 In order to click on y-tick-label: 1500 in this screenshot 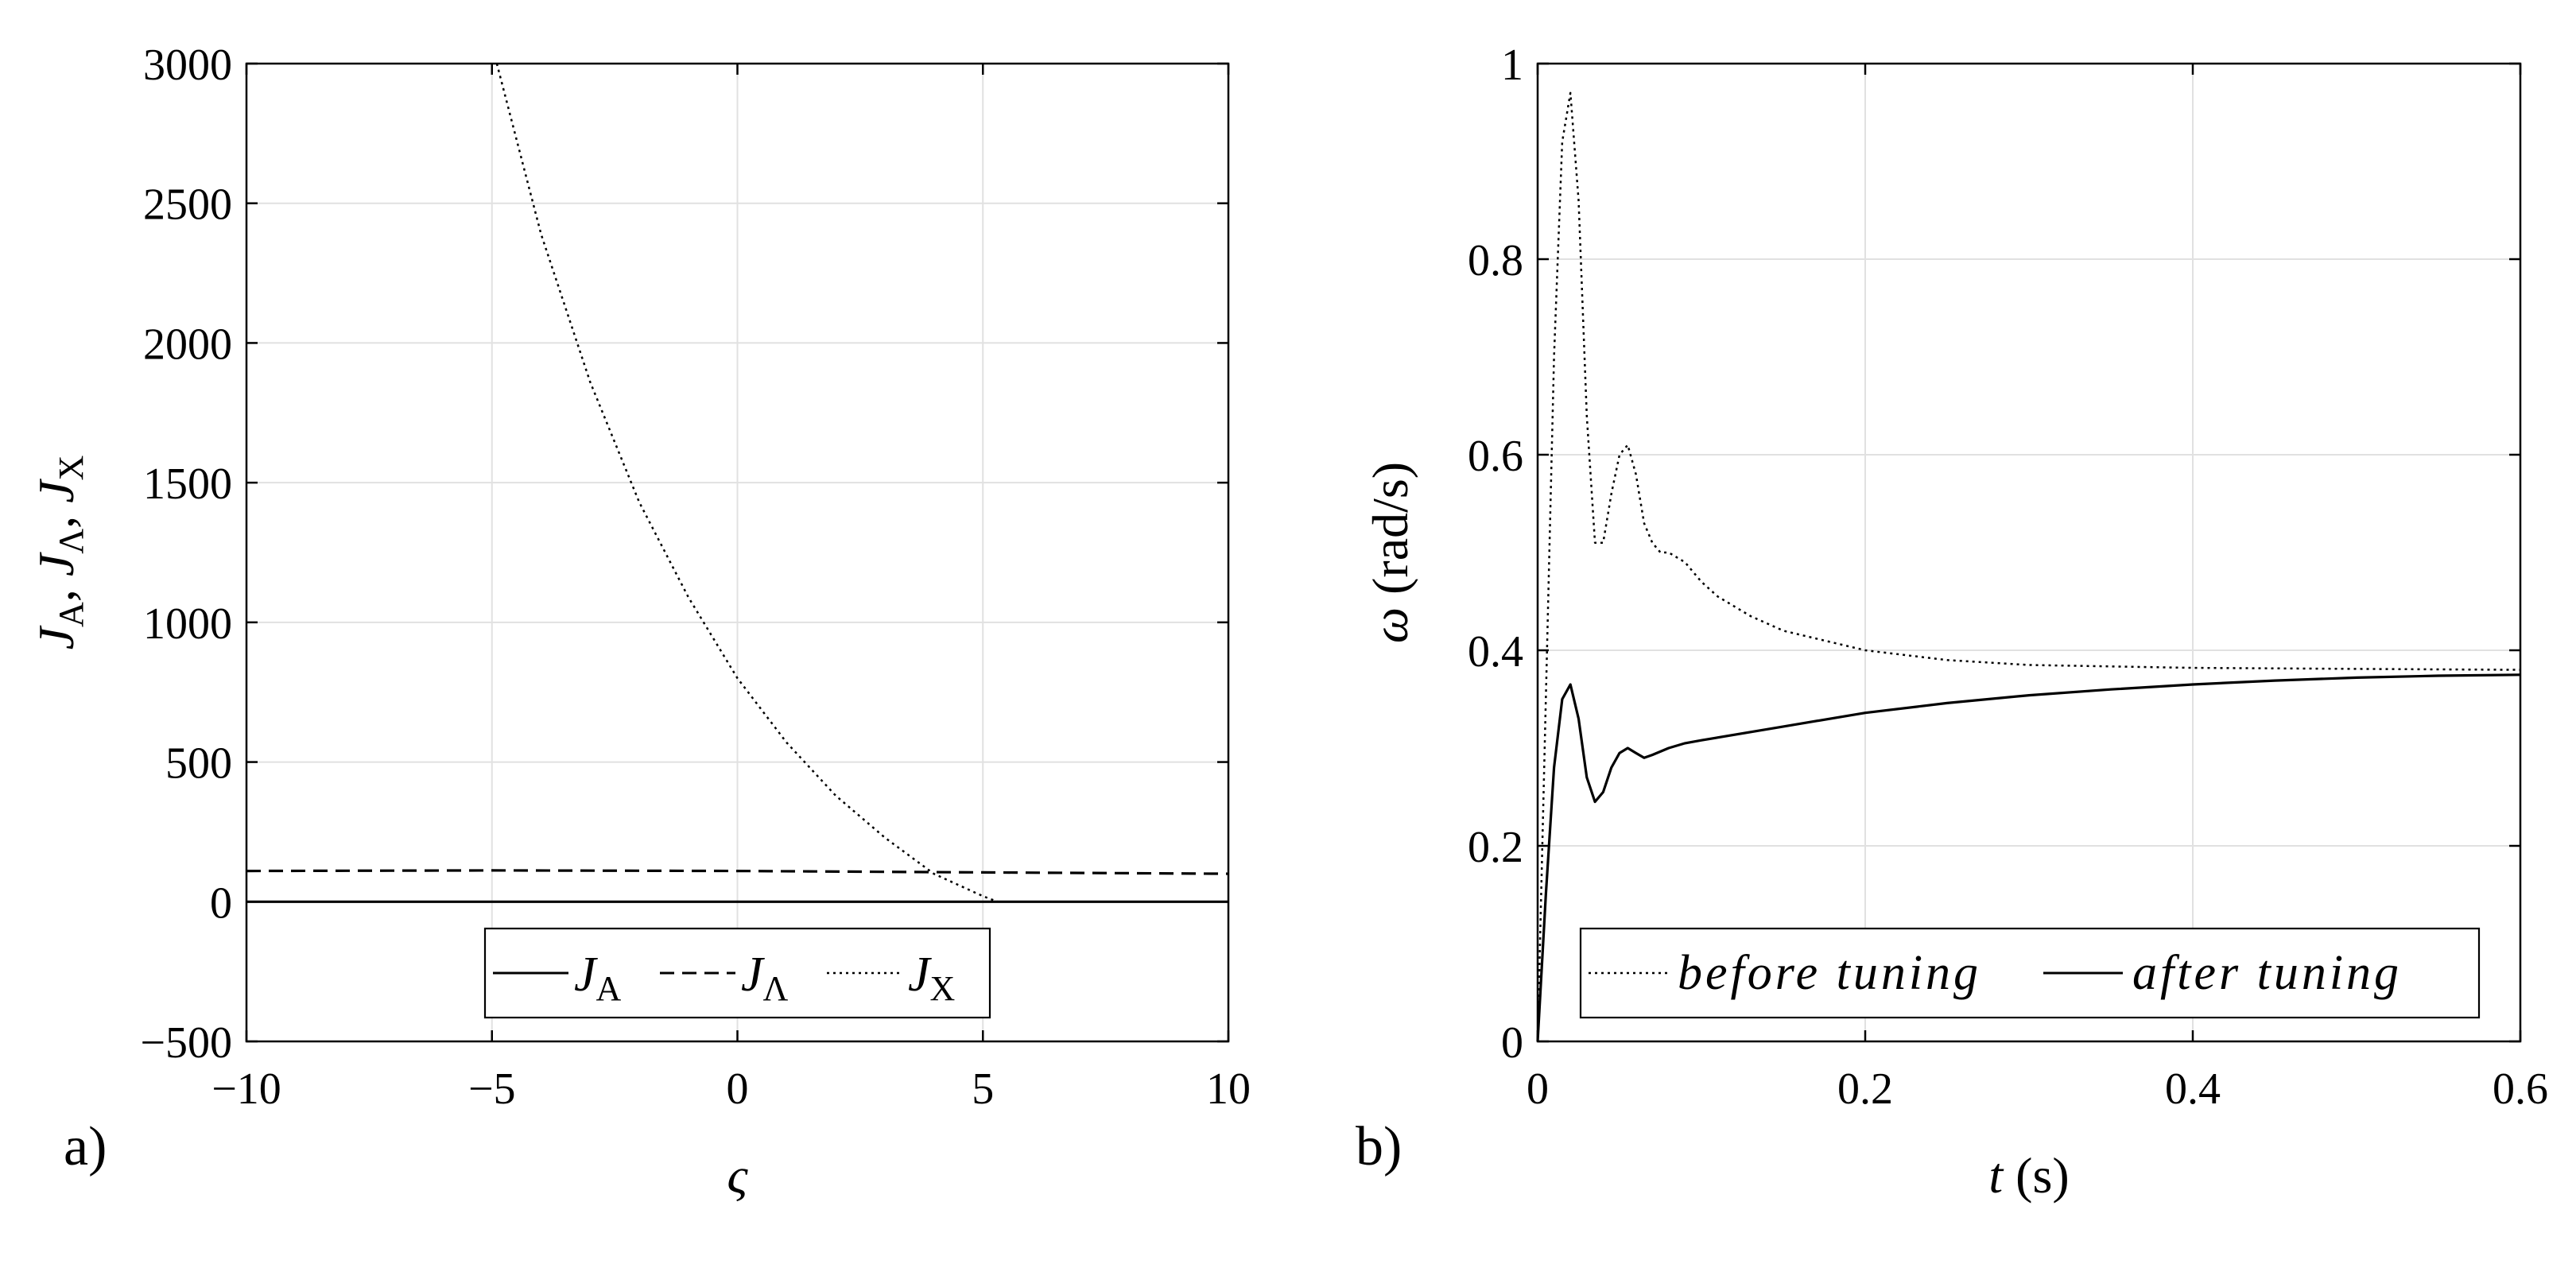, I will do `click(187, 484)`.